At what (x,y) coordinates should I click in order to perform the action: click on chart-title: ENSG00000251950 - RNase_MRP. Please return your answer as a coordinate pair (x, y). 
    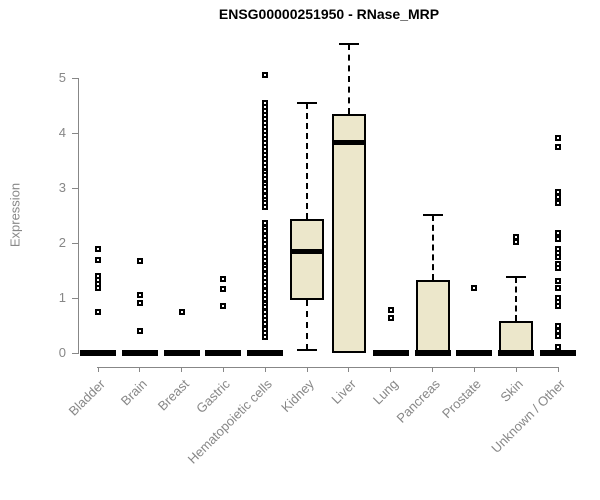
    Looking at the image, I should click on (329, 14).